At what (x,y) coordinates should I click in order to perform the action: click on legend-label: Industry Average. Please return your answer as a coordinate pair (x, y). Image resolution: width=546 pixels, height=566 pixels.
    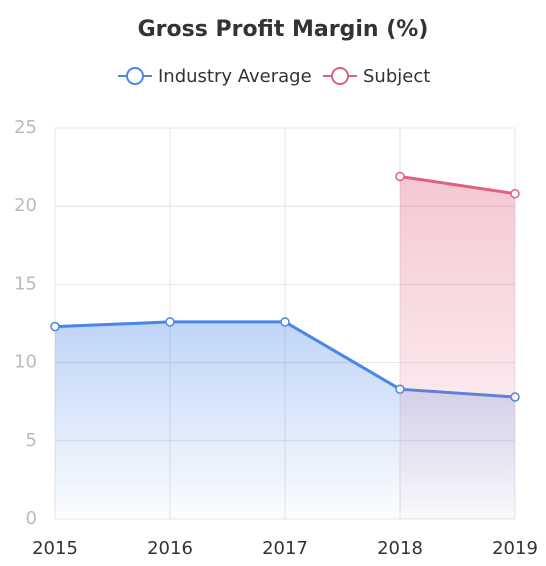
    Looking at the image, I should click on (235, 76).